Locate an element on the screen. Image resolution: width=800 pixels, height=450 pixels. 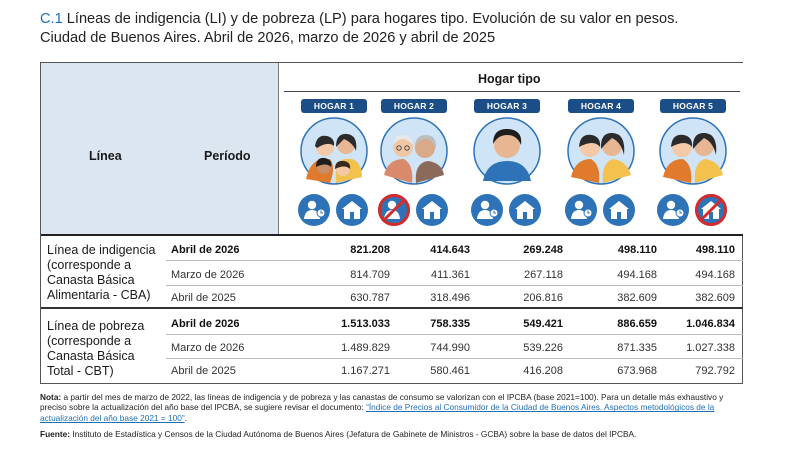
value-cell: 539.226 is located at coordinates (543, 348).